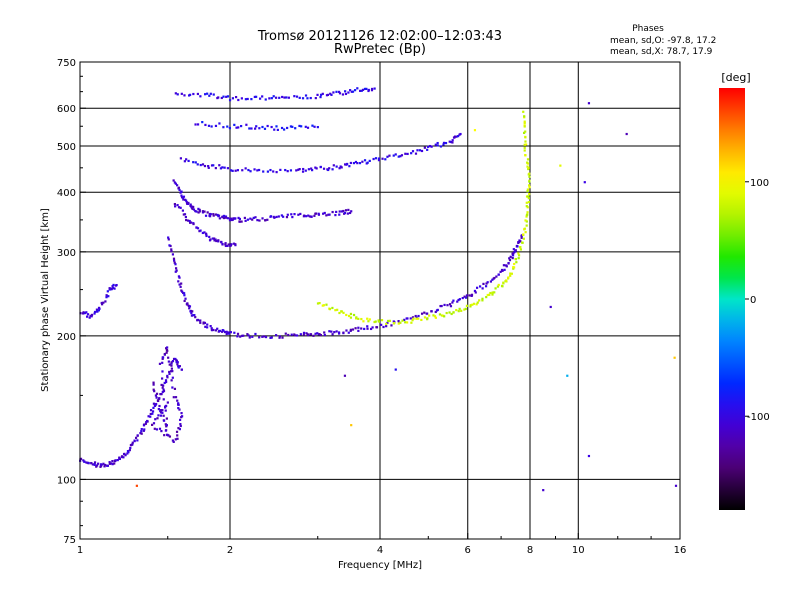 The width and height of the screenshot is (800, 600). What do you see at coordinates (45, 300) in the screenshot?
I see `y-axis-label: Stationary phase Virtual Height [km]` at bounding box center [45, 300].